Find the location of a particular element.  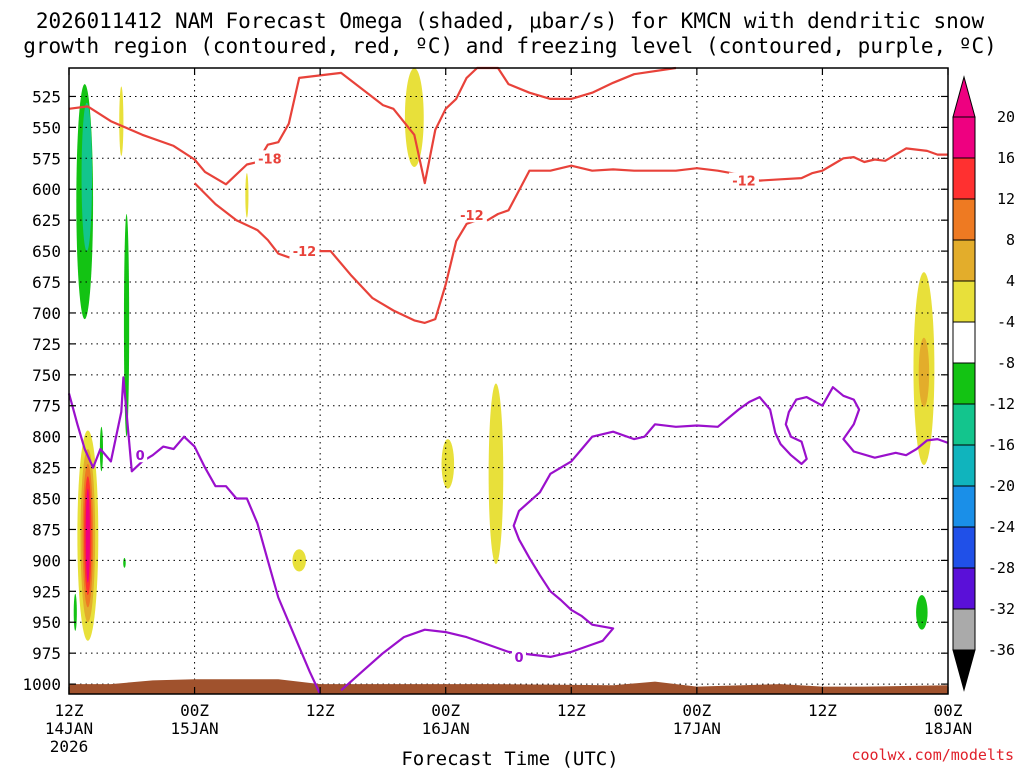

colorbar-label-13: -36 is located at coordinates (1001, 650).